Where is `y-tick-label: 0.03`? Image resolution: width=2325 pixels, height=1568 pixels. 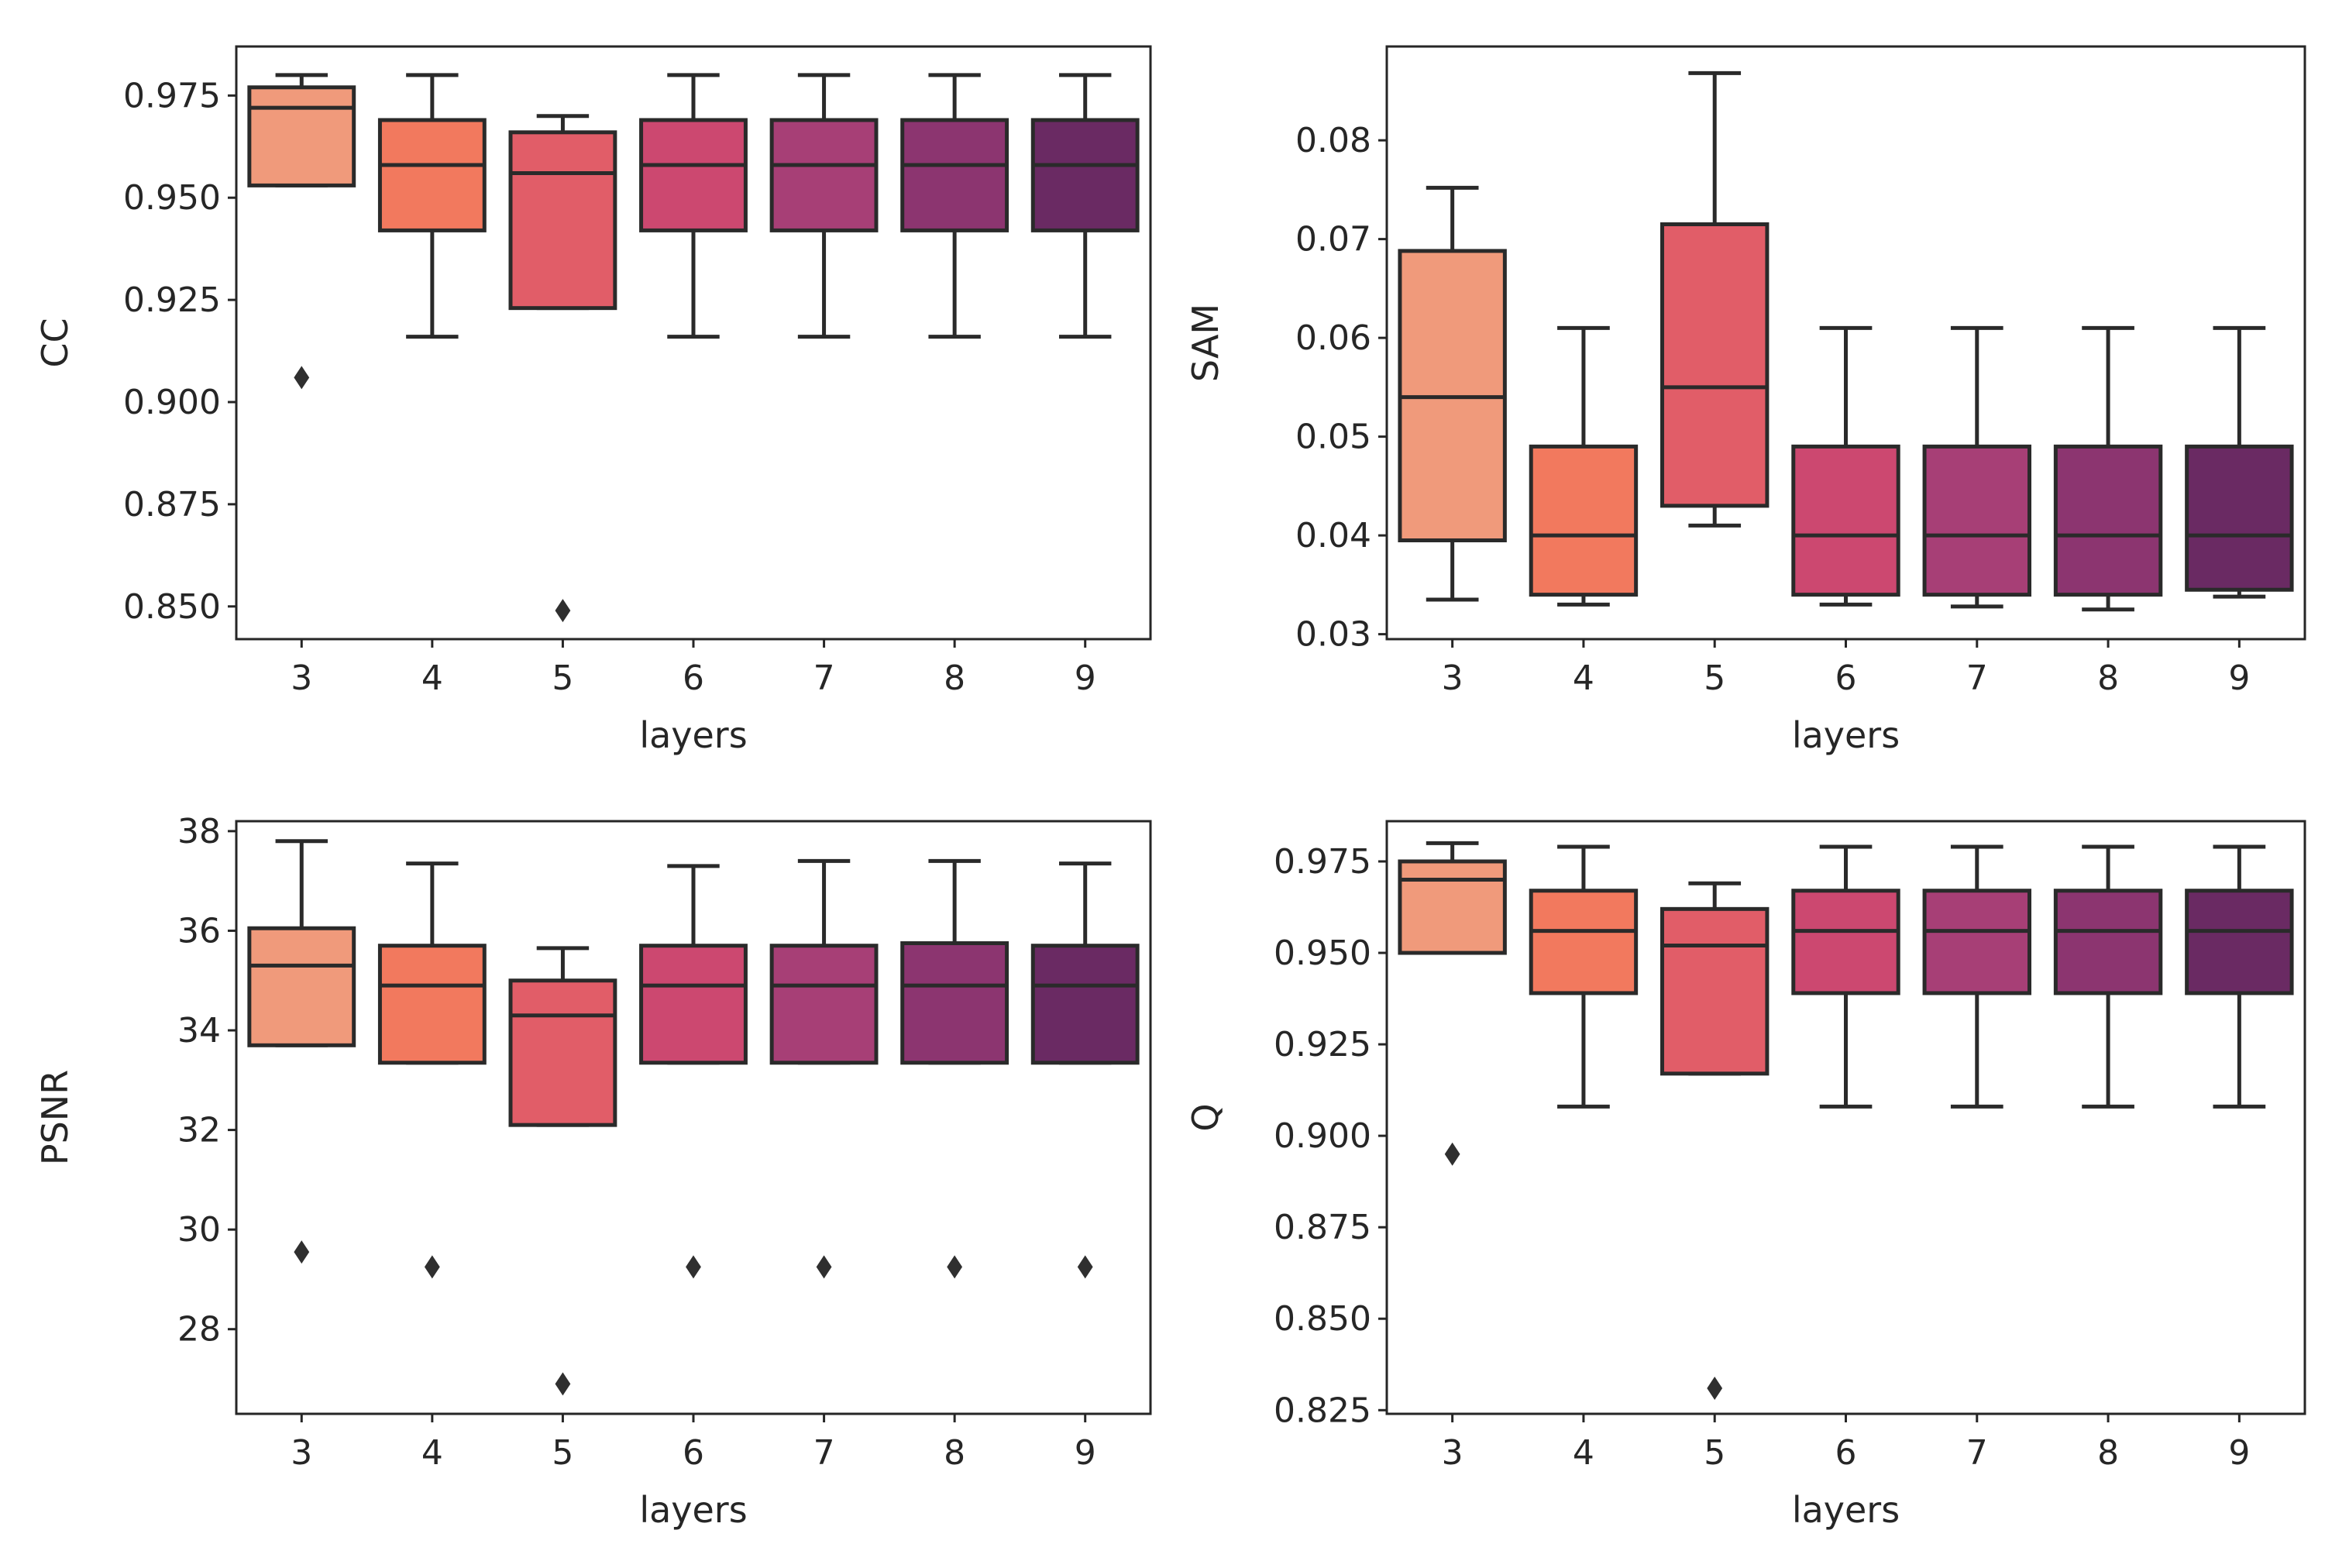
y-tick-label: 0.03 is located at coordinates (1333, 635).